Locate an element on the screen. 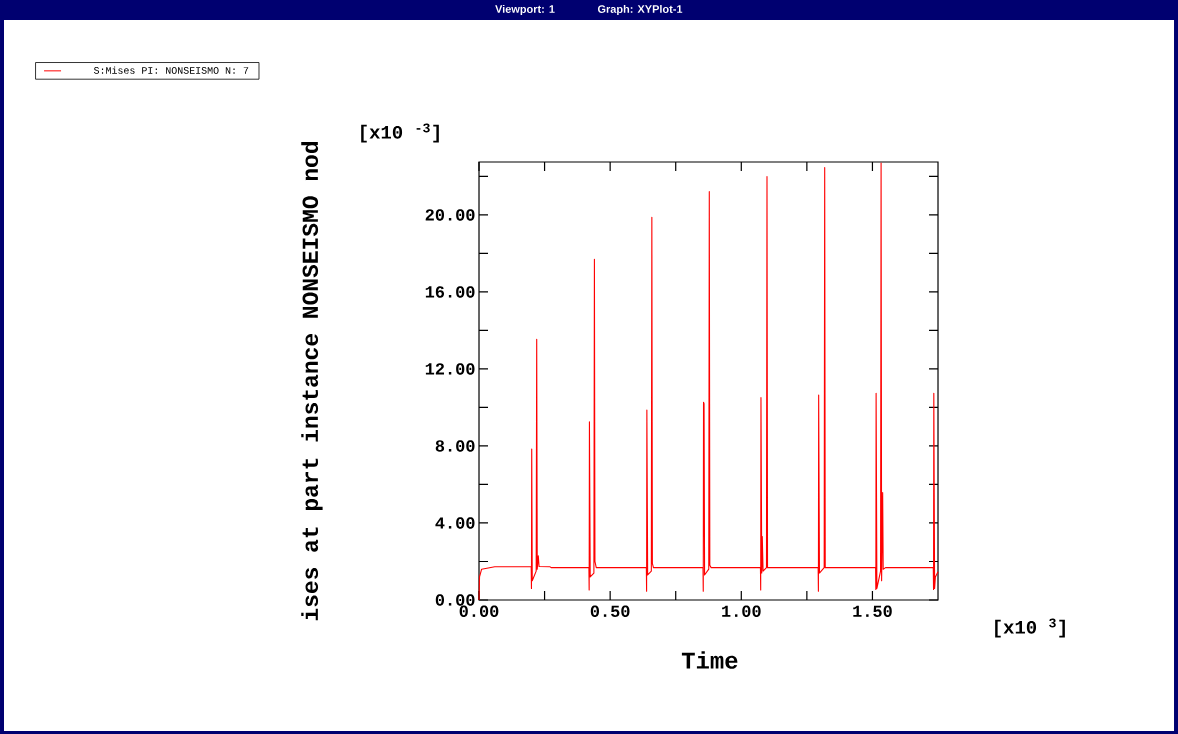 Image resolution: width=1178 pixels, height=734 pixels. y-tick-label: 8.00 is located at coordinates (455, 446).